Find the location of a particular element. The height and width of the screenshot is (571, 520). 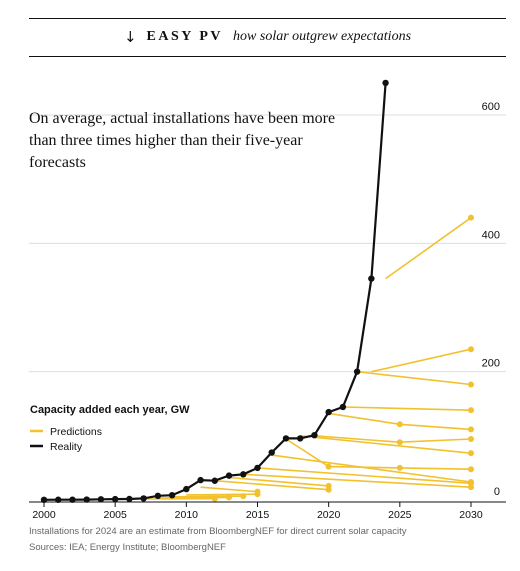

y-tick-label-400: 400 is located at coordinates (491, 235).